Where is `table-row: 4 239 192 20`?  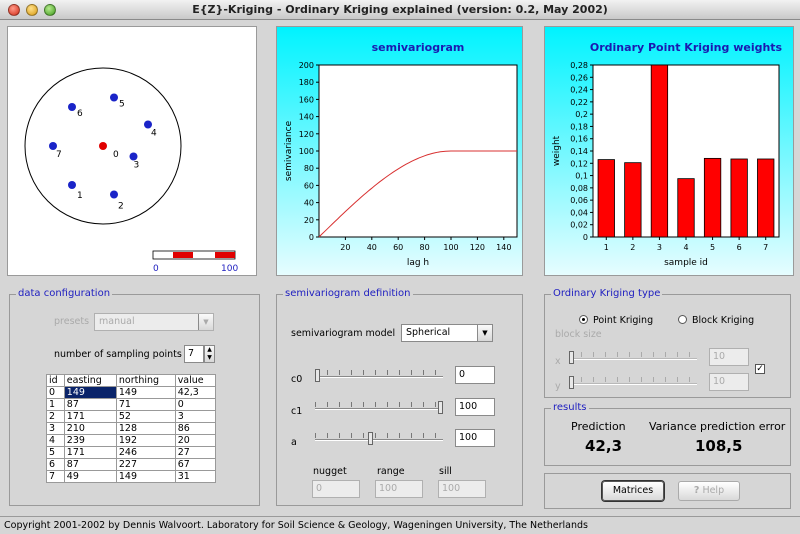
table-row: 4 239 192 20 is located at coordinates (131, 440).